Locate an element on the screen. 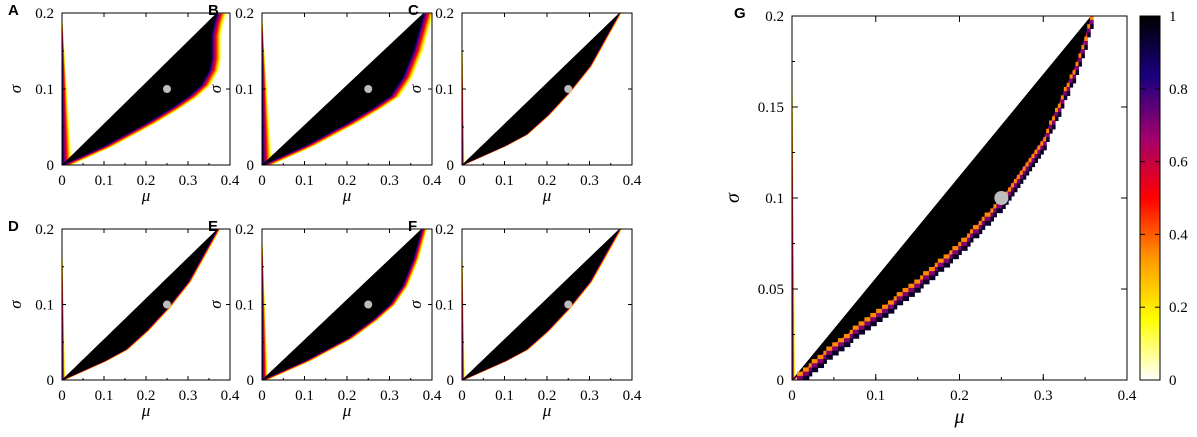 The width and height of the screenshot is (1197, 437). panel-letter: C is located at coordinates (413, 10).